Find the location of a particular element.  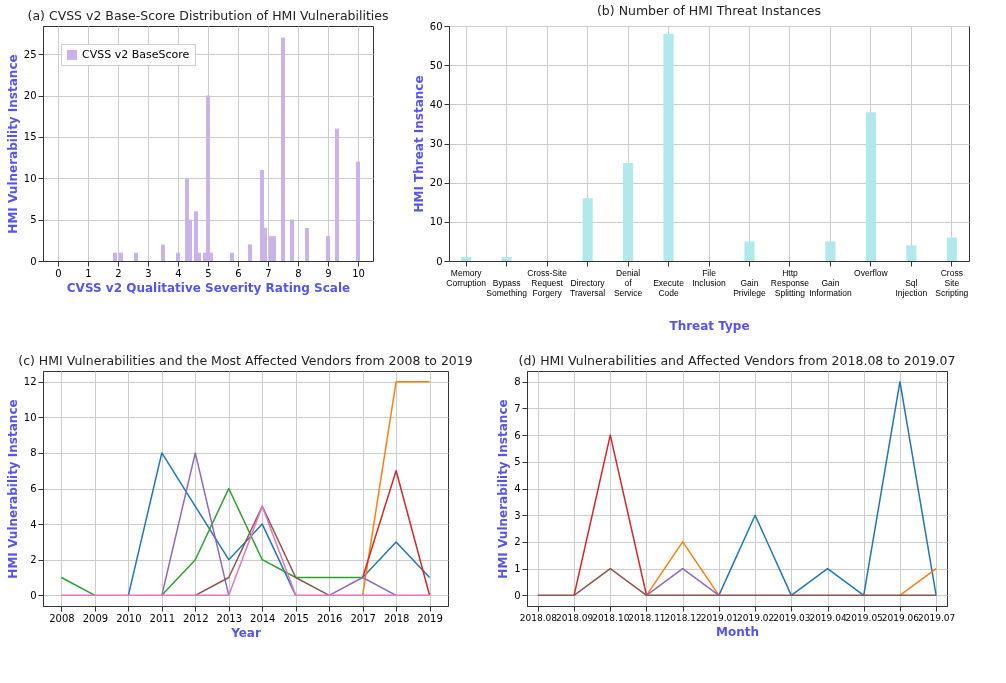

y-tick-label: 12 is located at coordinates (30, 382).